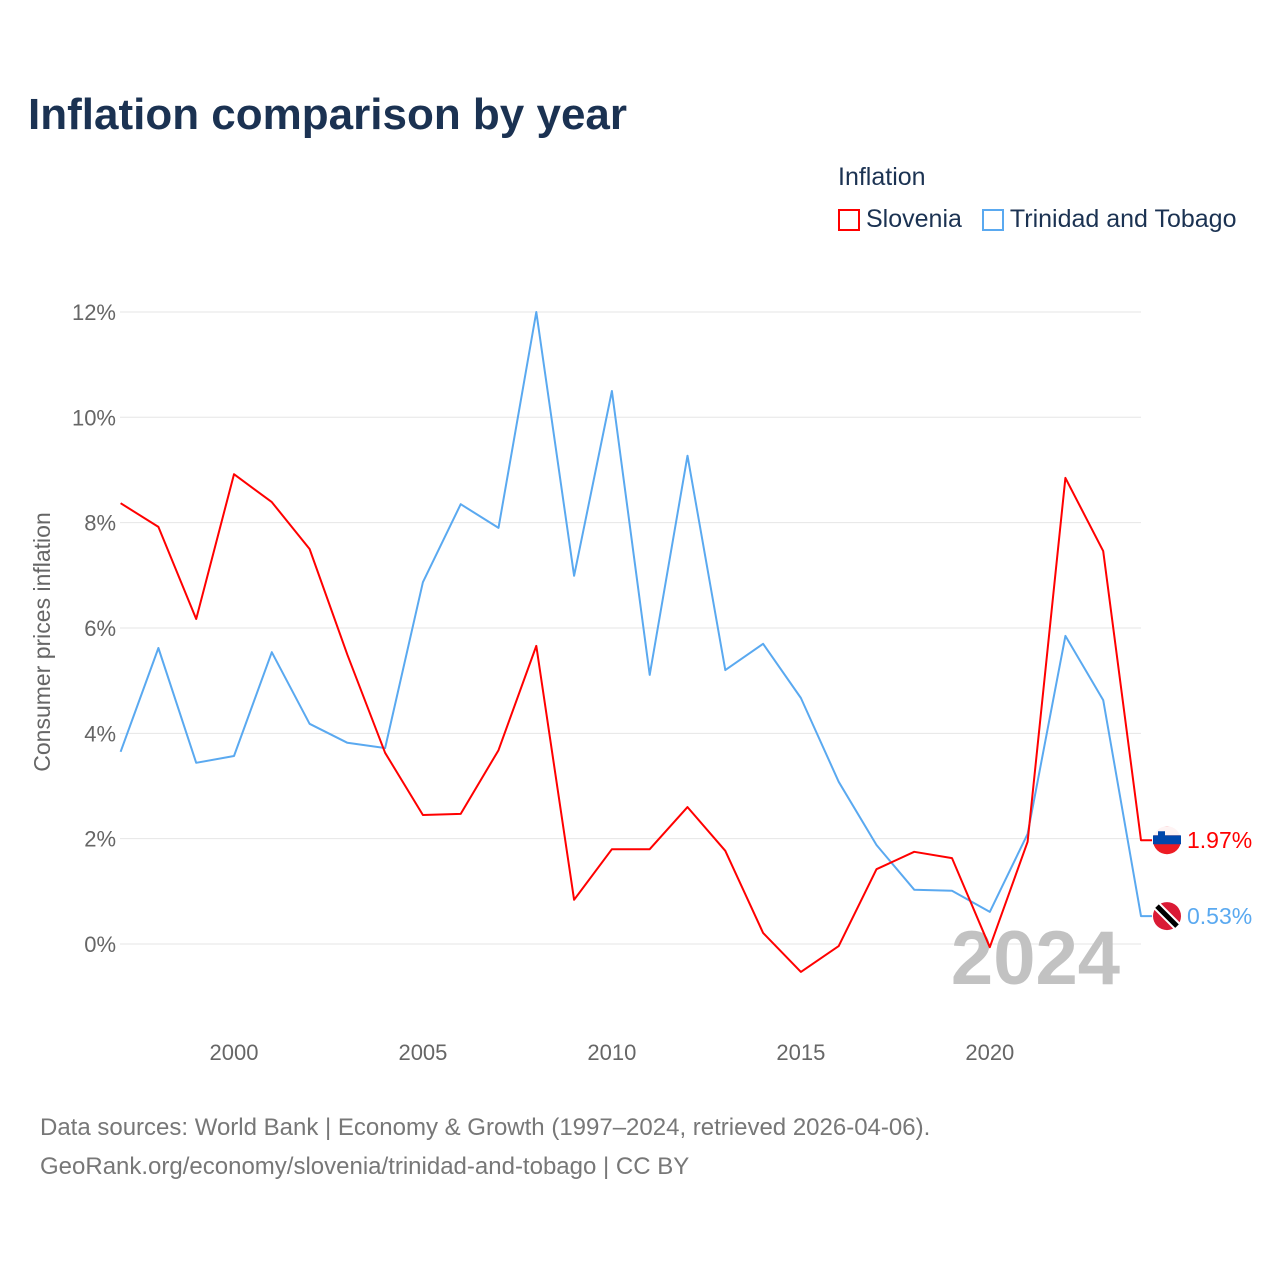 This screenshot has width=1280, height=1280. I want to click on legend-label: Trinidad and Tobago, so click(1123, 219).